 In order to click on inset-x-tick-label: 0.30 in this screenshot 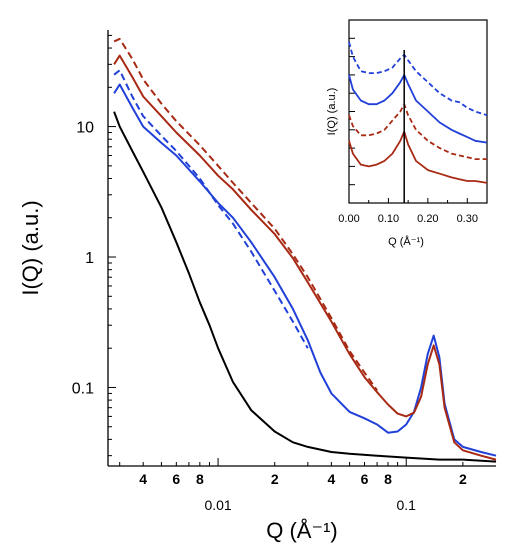, I will do `click(467, 219)`.